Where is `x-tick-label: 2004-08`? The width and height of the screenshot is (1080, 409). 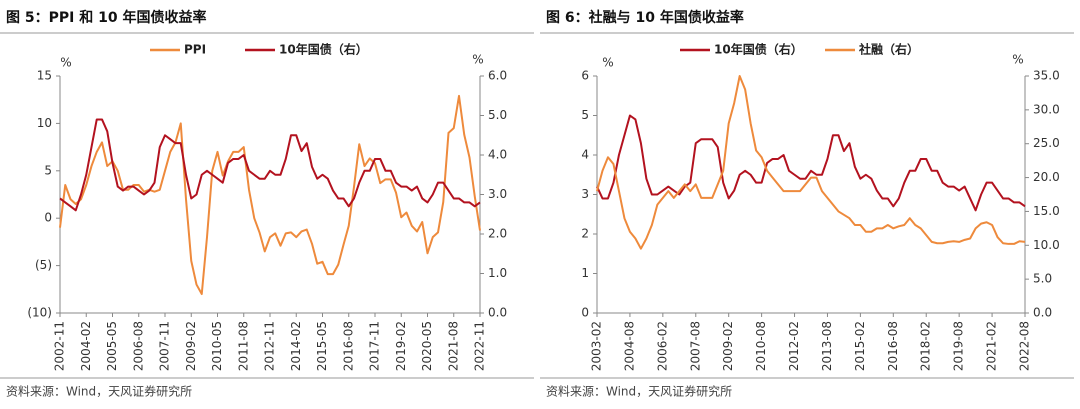 x-tick-label: 2004-08 is located at coordinates (629, 346).